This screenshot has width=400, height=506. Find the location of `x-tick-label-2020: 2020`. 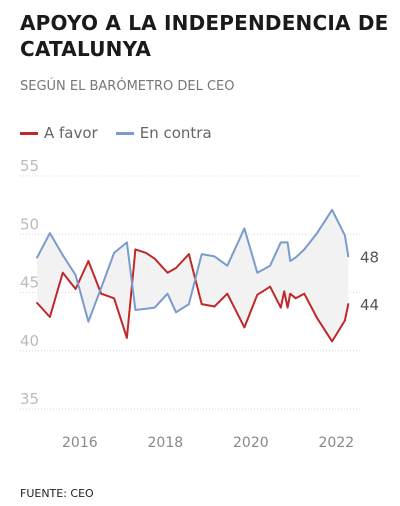

x-tick-label-2020: 2020 is located at coordinates (251, 443).